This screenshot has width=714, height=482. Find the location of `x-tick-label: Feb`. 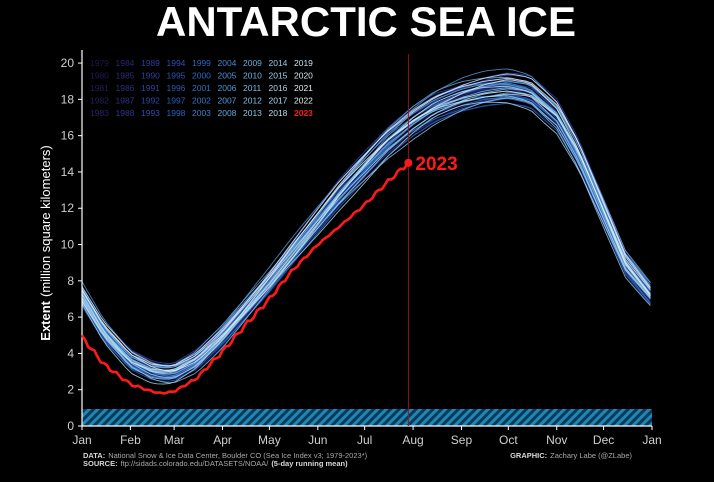

x-tick-label: Feb is located at coordinates (130, 440).